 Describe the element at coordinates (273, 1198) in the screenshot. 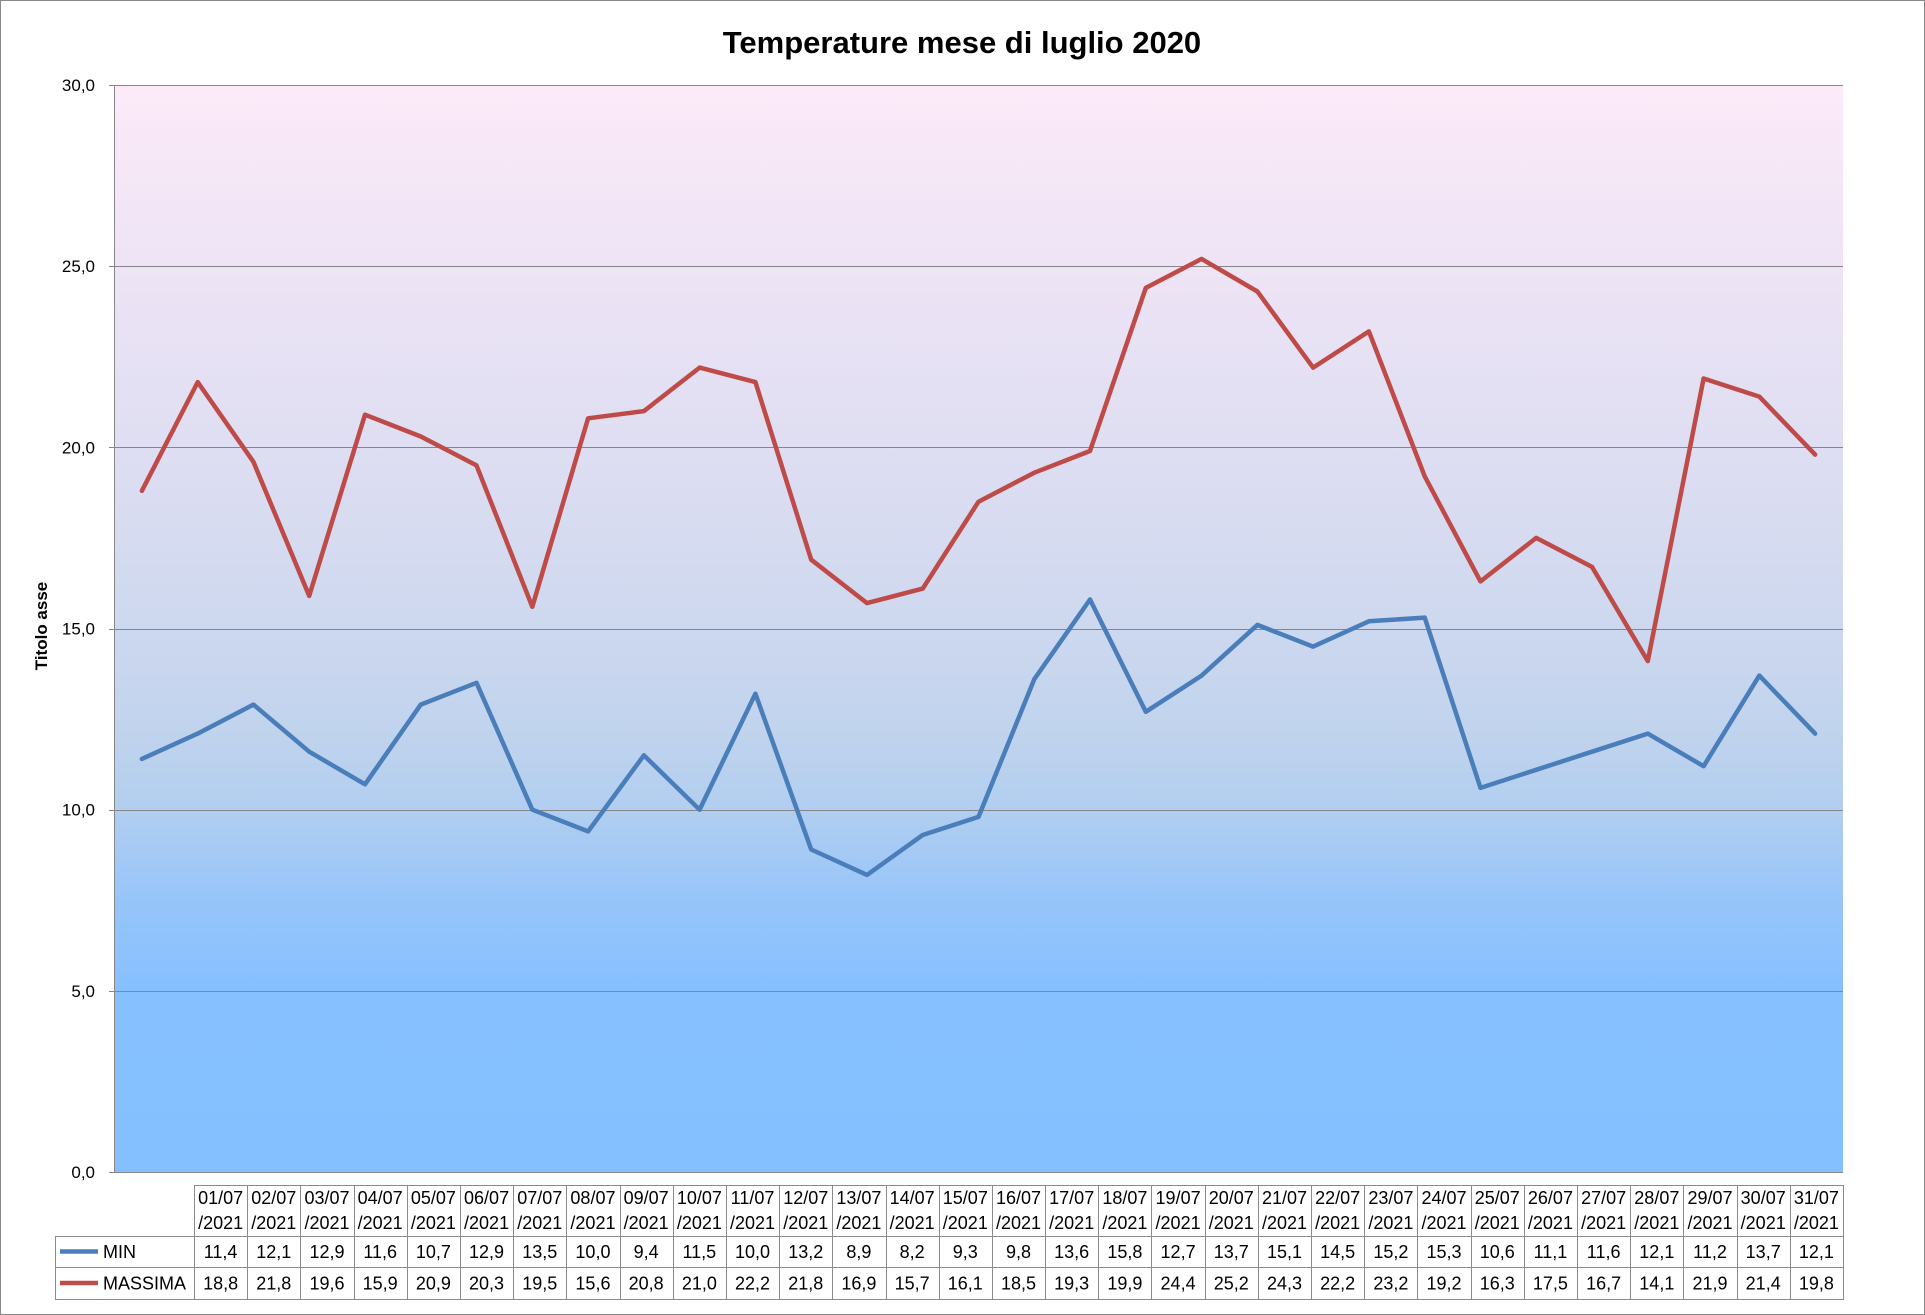

I see `table-header-date-line: 02/07` at that location.